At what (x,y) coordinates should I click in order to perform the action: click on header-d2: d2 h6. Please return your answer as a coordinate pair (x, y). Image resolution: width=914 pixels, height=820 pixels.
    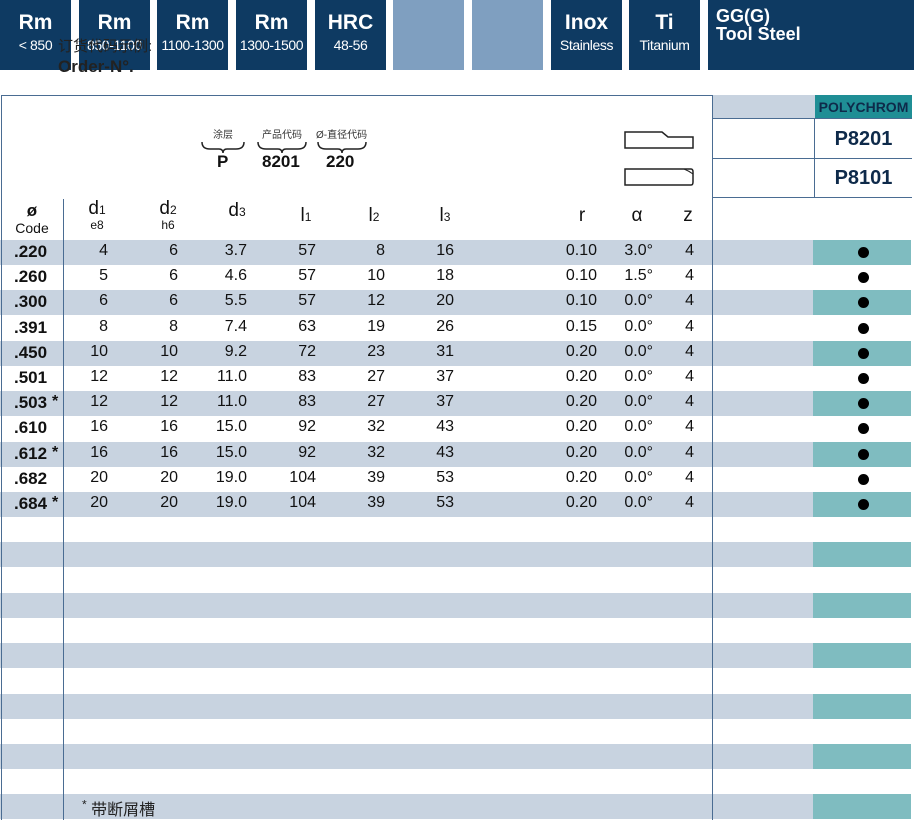
    Looking at the image, I should click on (168, 214).